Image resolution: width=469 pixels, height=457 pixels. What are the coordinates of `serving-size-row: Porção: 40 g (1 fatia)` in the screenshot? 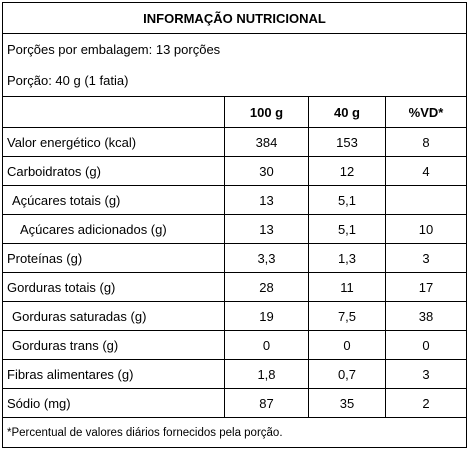 It's located at (234, 80).